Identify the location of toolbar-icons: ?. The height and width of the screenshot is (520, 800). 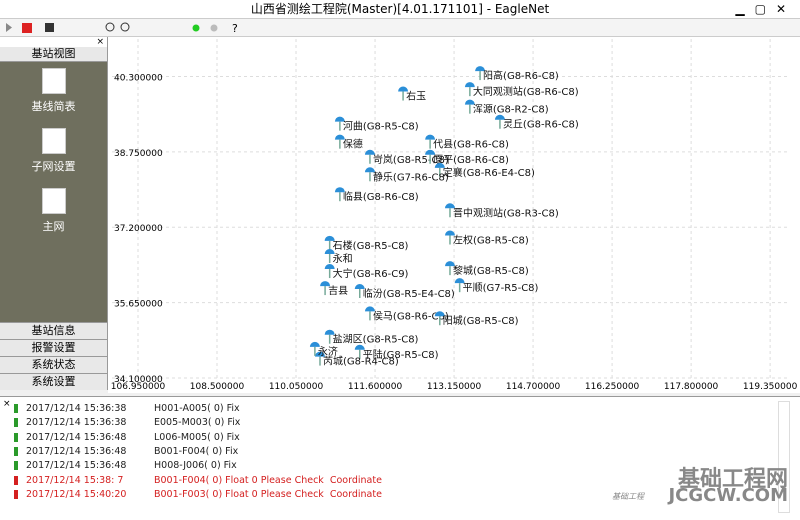
(130, 27).